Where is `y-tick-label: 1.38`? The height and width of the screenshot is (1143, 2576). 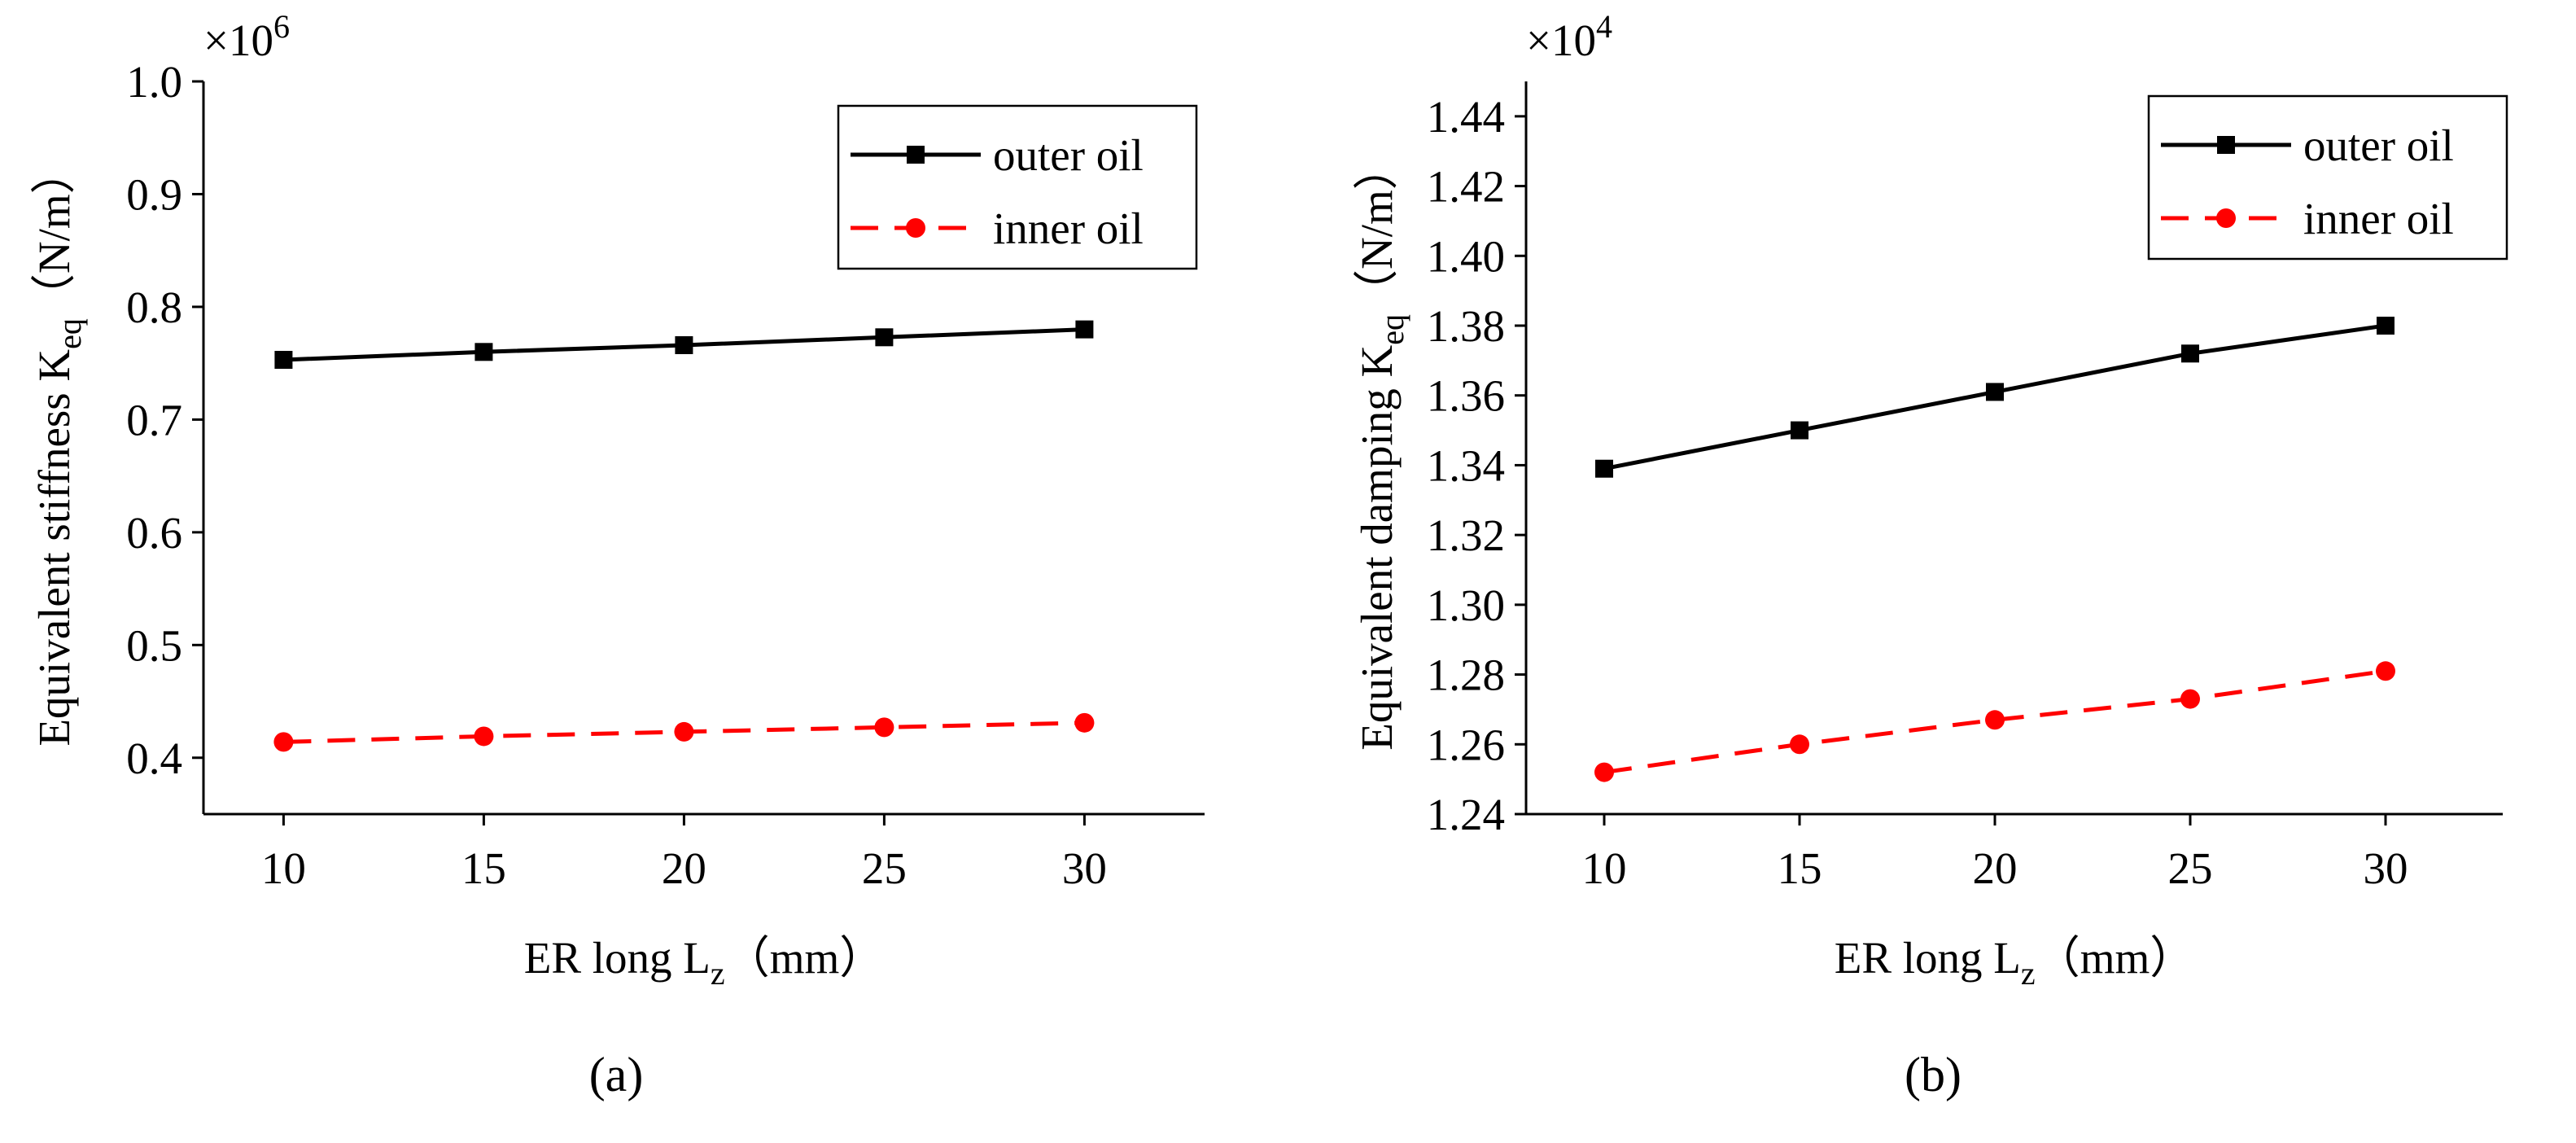 y-tick-label: 1.38 is located at coordinates (1466, 326).